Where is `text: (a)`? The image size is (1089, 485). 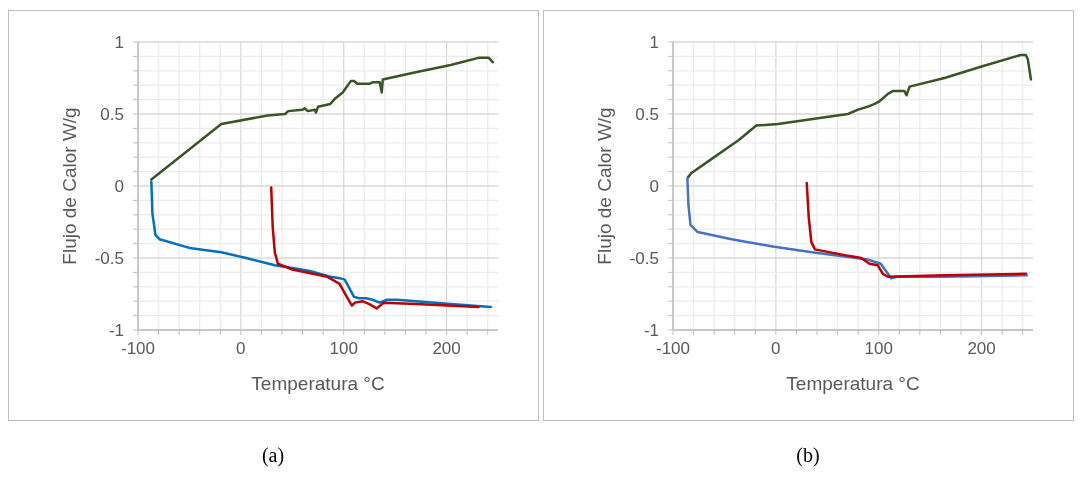 text: (a) is located at coordinates (273, 455).